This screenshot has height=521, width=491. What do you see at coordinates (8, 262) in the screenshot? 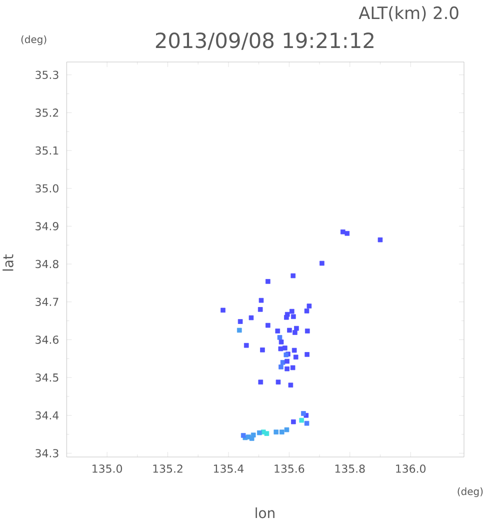
I see `y-axis-title: lat` at bounding box center [8, 262].